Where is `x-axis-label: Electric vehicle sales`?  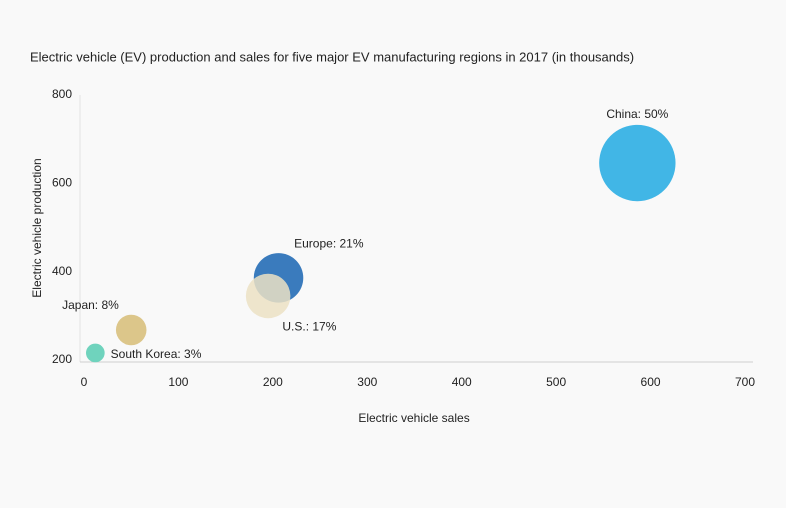 x-axis-label: Electric vehicle sales is located at coordinates (413, 418).